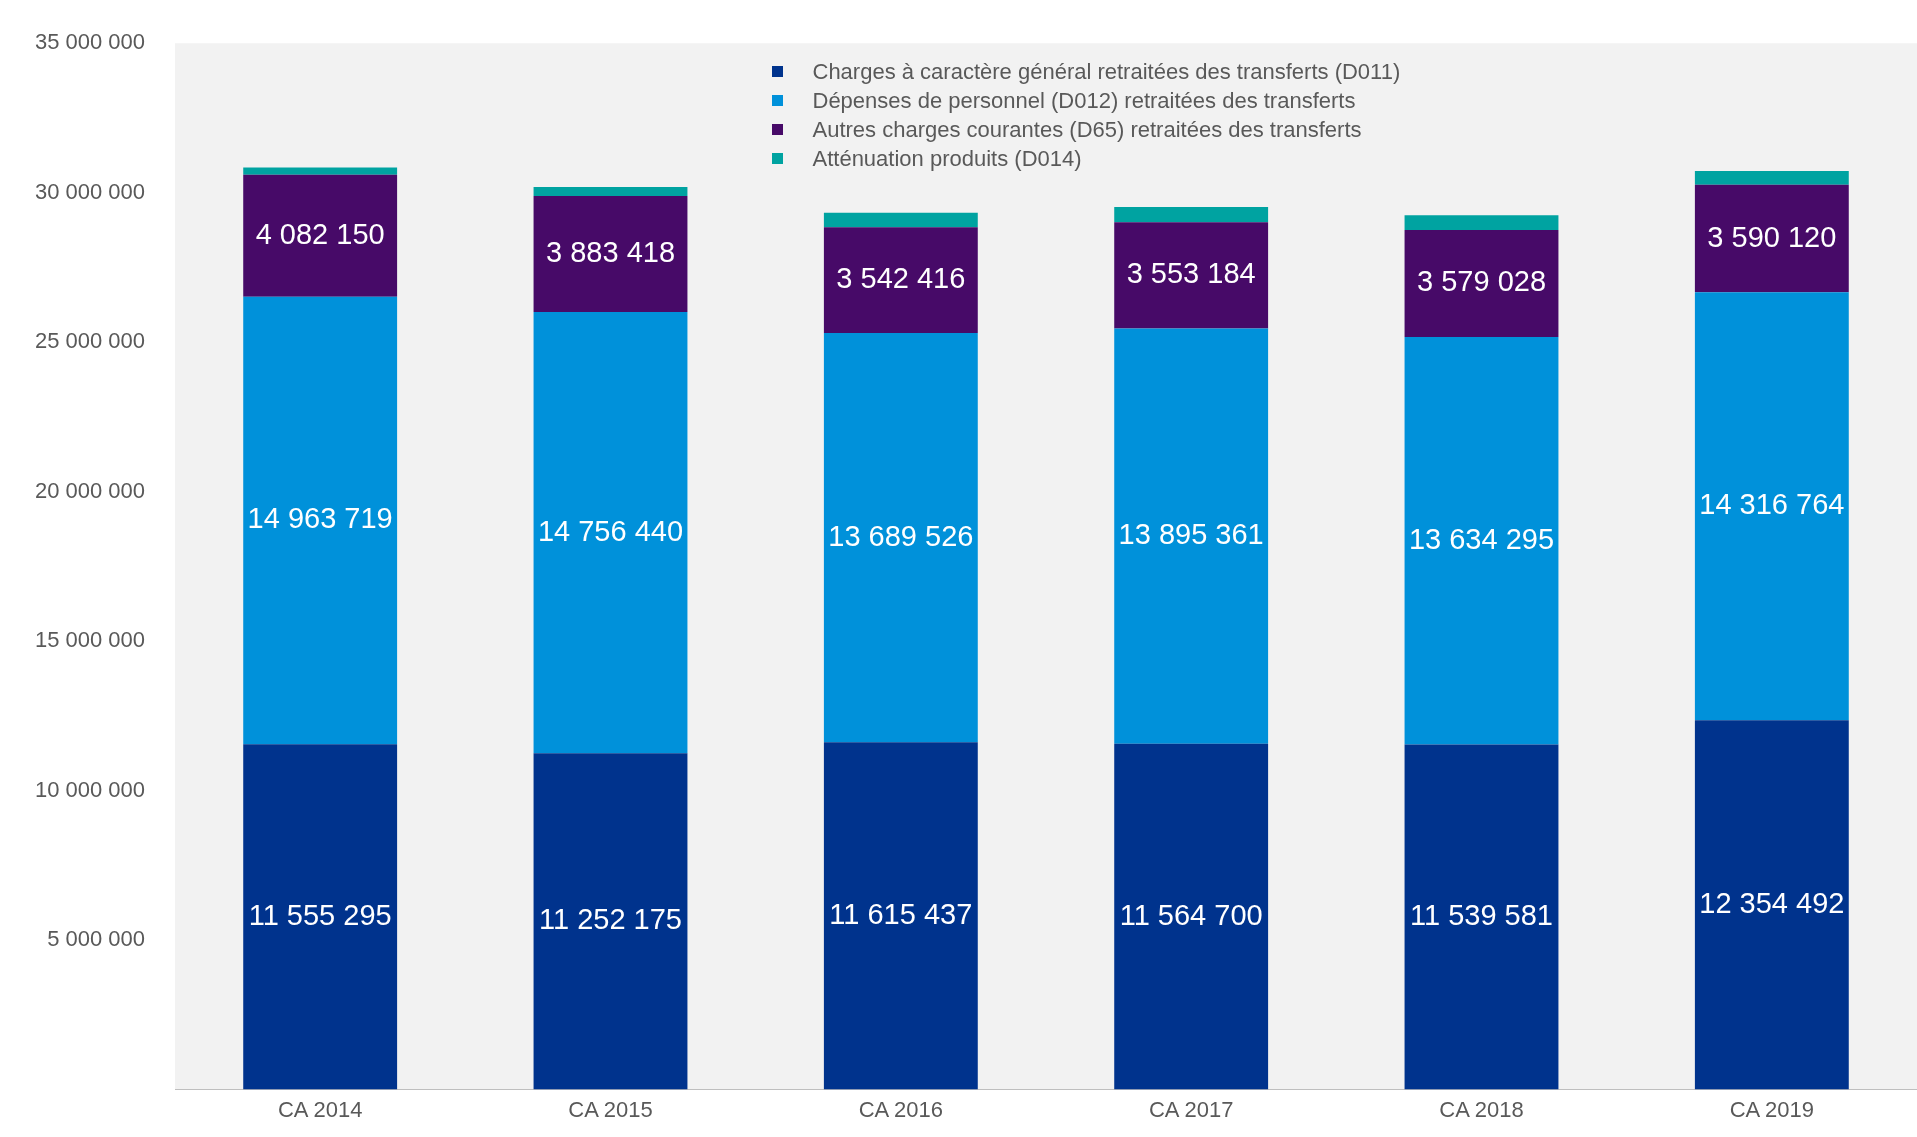 The image size is (1917, 1137). I want to click on y-tick-label: 35 000 000, so click(89, 42).